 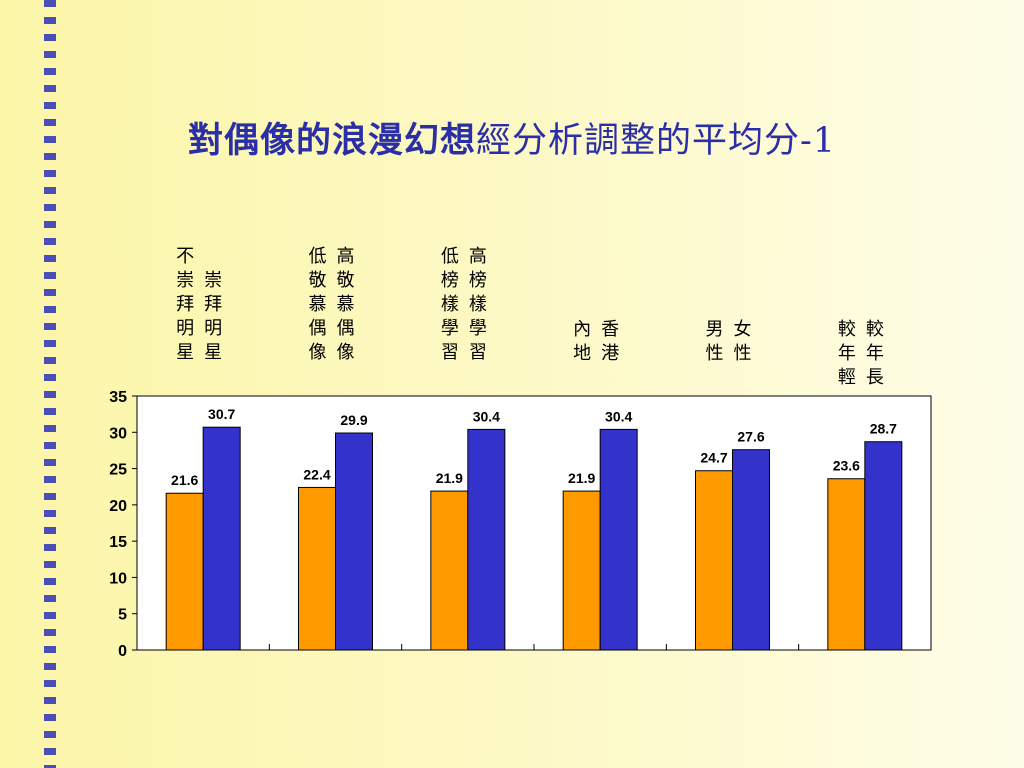 What do you see at coordinates (883, 429) in the screenshot?
I see `data-label: 28.7` at bounding box center [883, 429].